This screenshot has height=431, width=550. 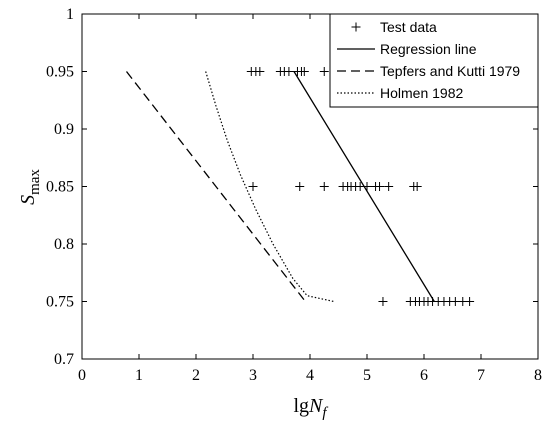 I want to click on legend-label: Holmen 1982, so click(x=421, y=93).